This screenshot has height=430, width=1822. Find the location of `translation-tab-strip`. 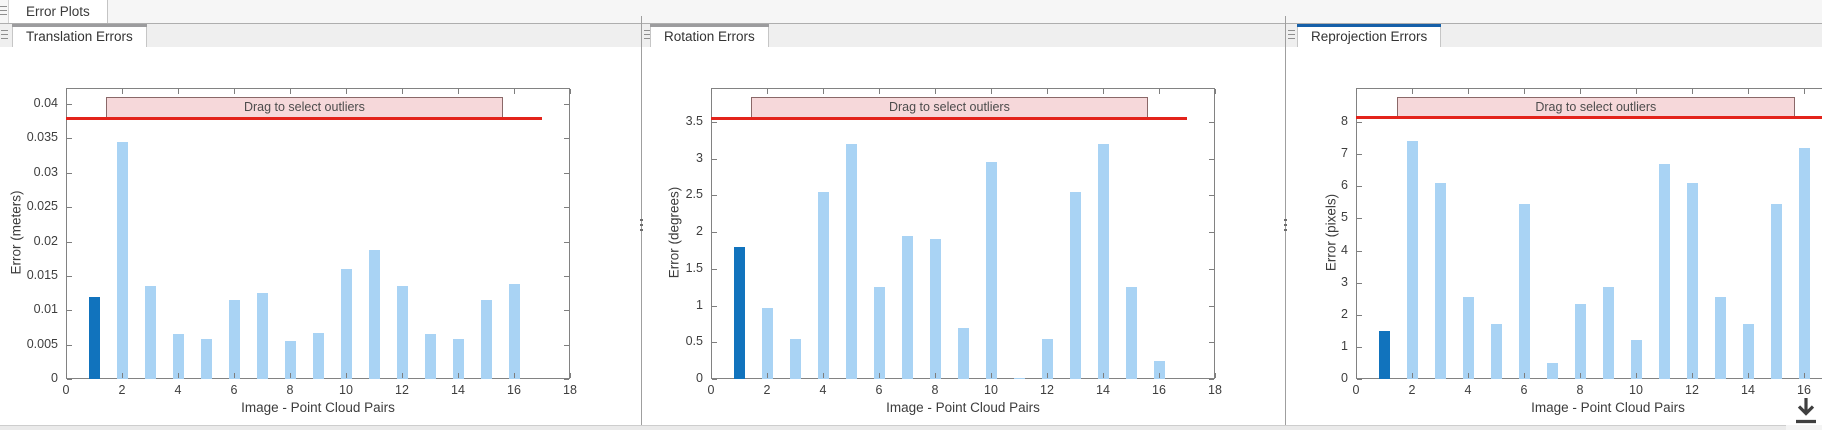

translation-tab-strip is located at coordinates (320, 35).